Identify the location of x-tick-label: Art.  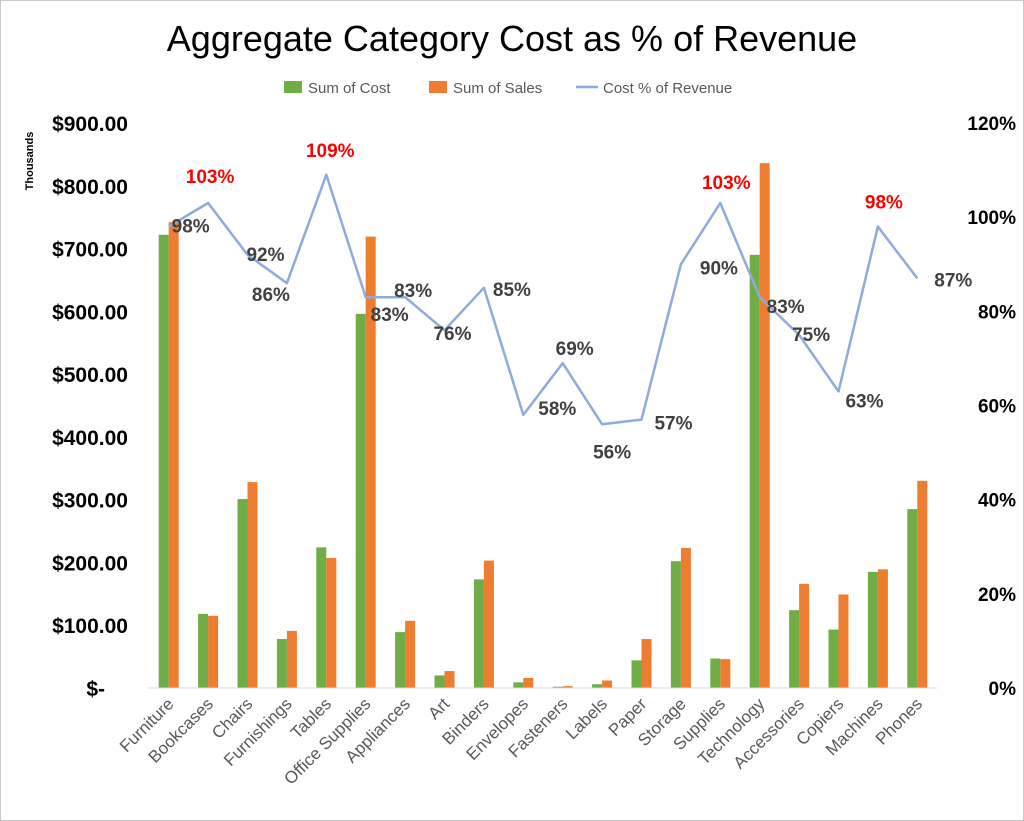
(439, 708).